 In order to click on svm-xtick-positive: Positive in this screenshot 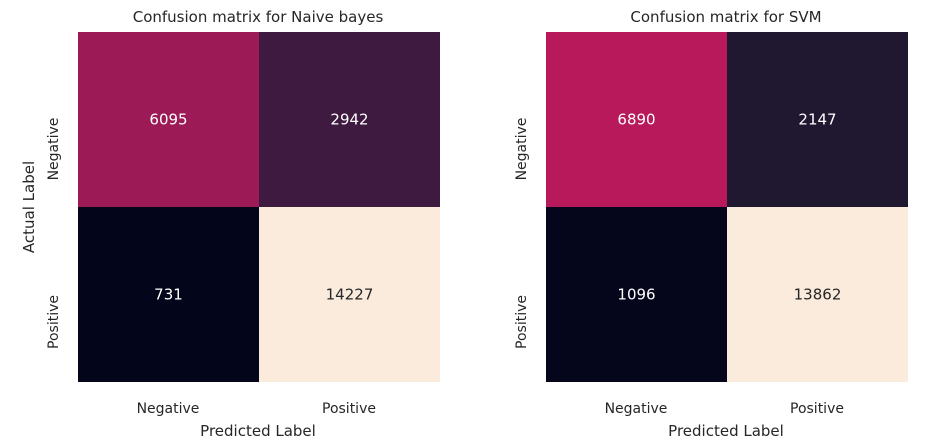, I will do `click(817, 409)`.